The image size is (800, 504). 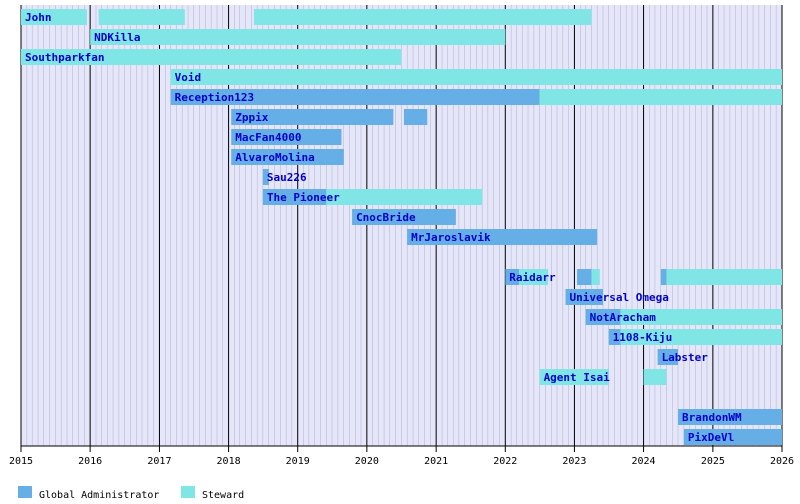 I want to click on x-tick-label-2015: 2015, so click(x=21, y=461).